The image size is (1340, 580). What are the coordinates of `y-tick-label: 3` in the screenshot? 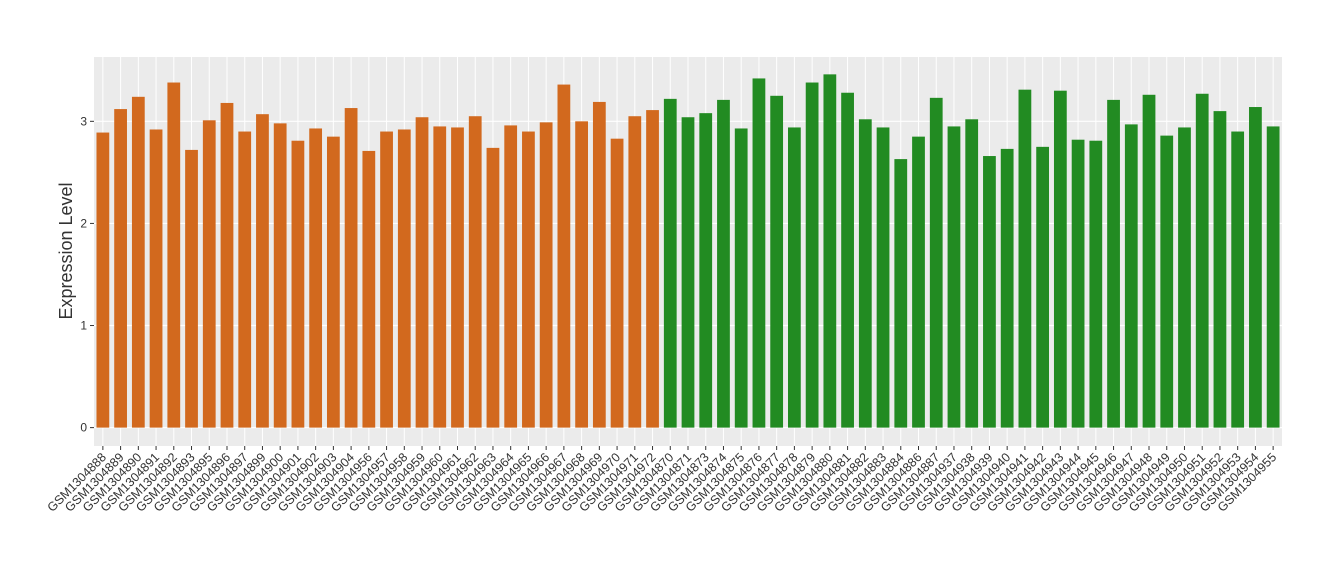 It's located at (83, 121).